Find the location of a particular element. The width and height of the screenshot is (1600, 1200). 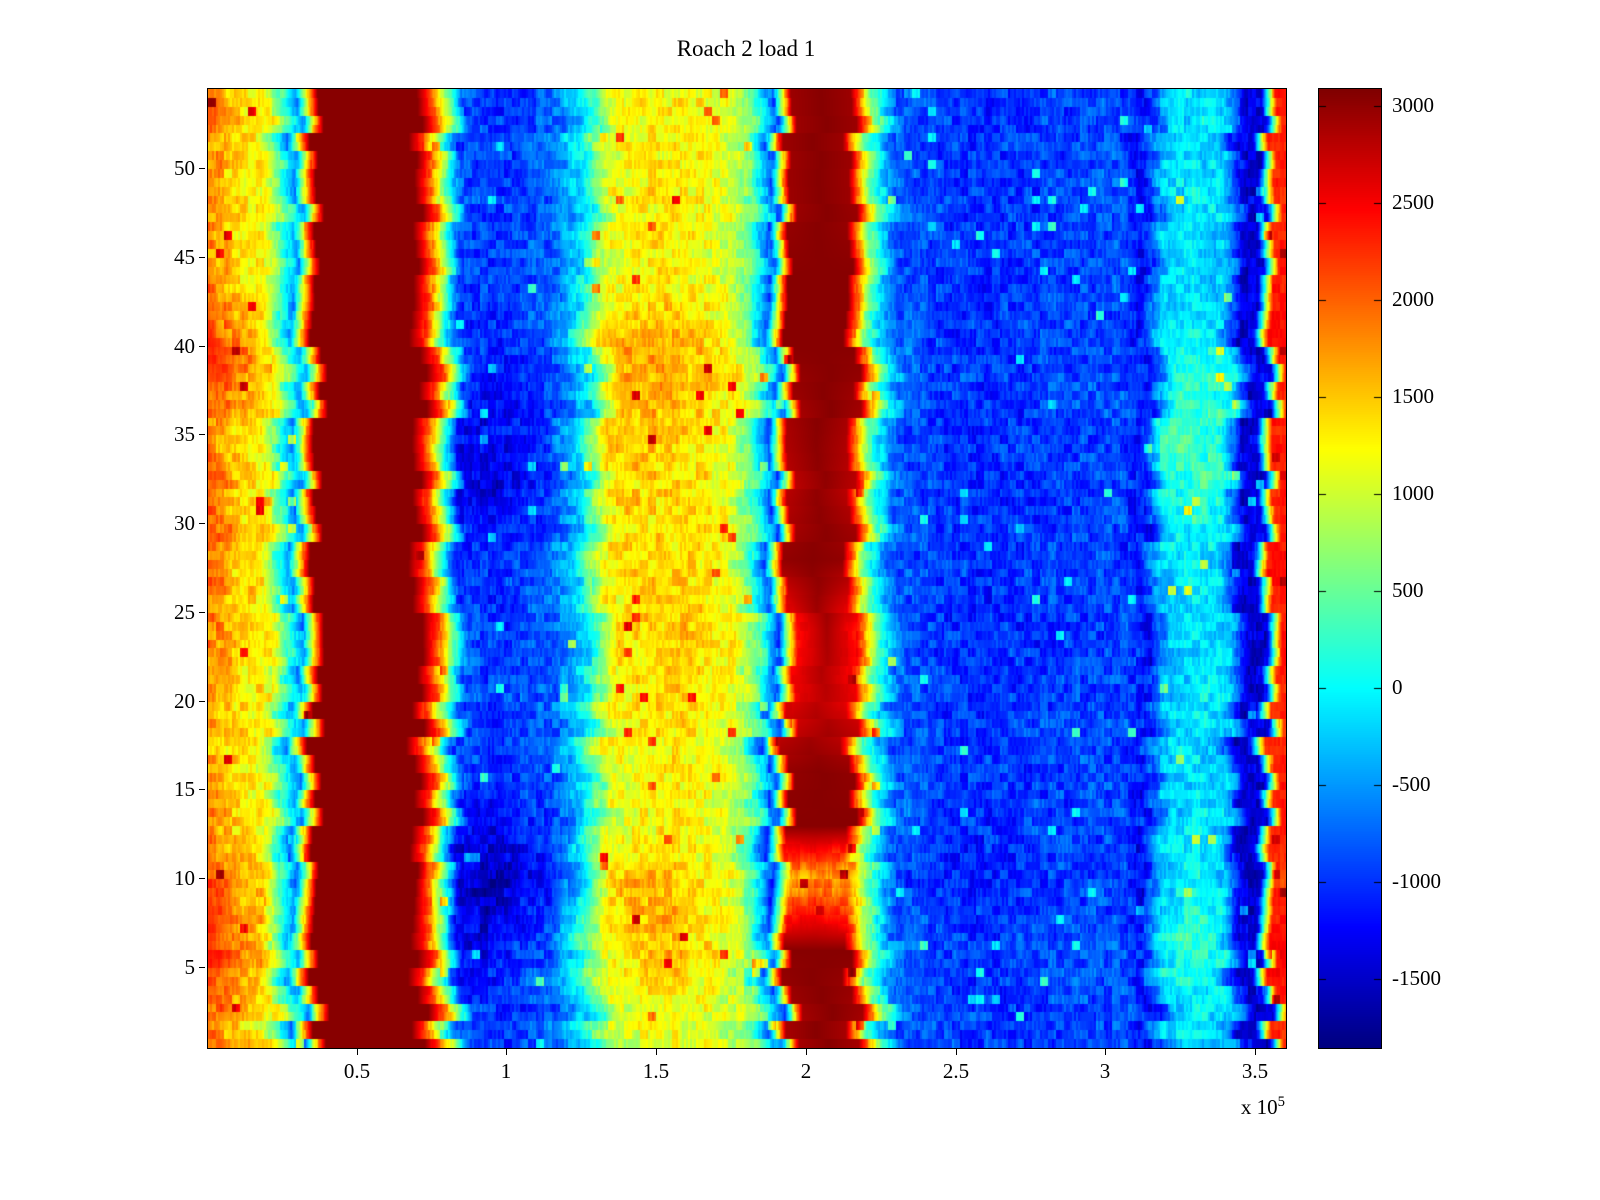

x-axis-tick-label: 1 is located at coordinates (506, 1071).